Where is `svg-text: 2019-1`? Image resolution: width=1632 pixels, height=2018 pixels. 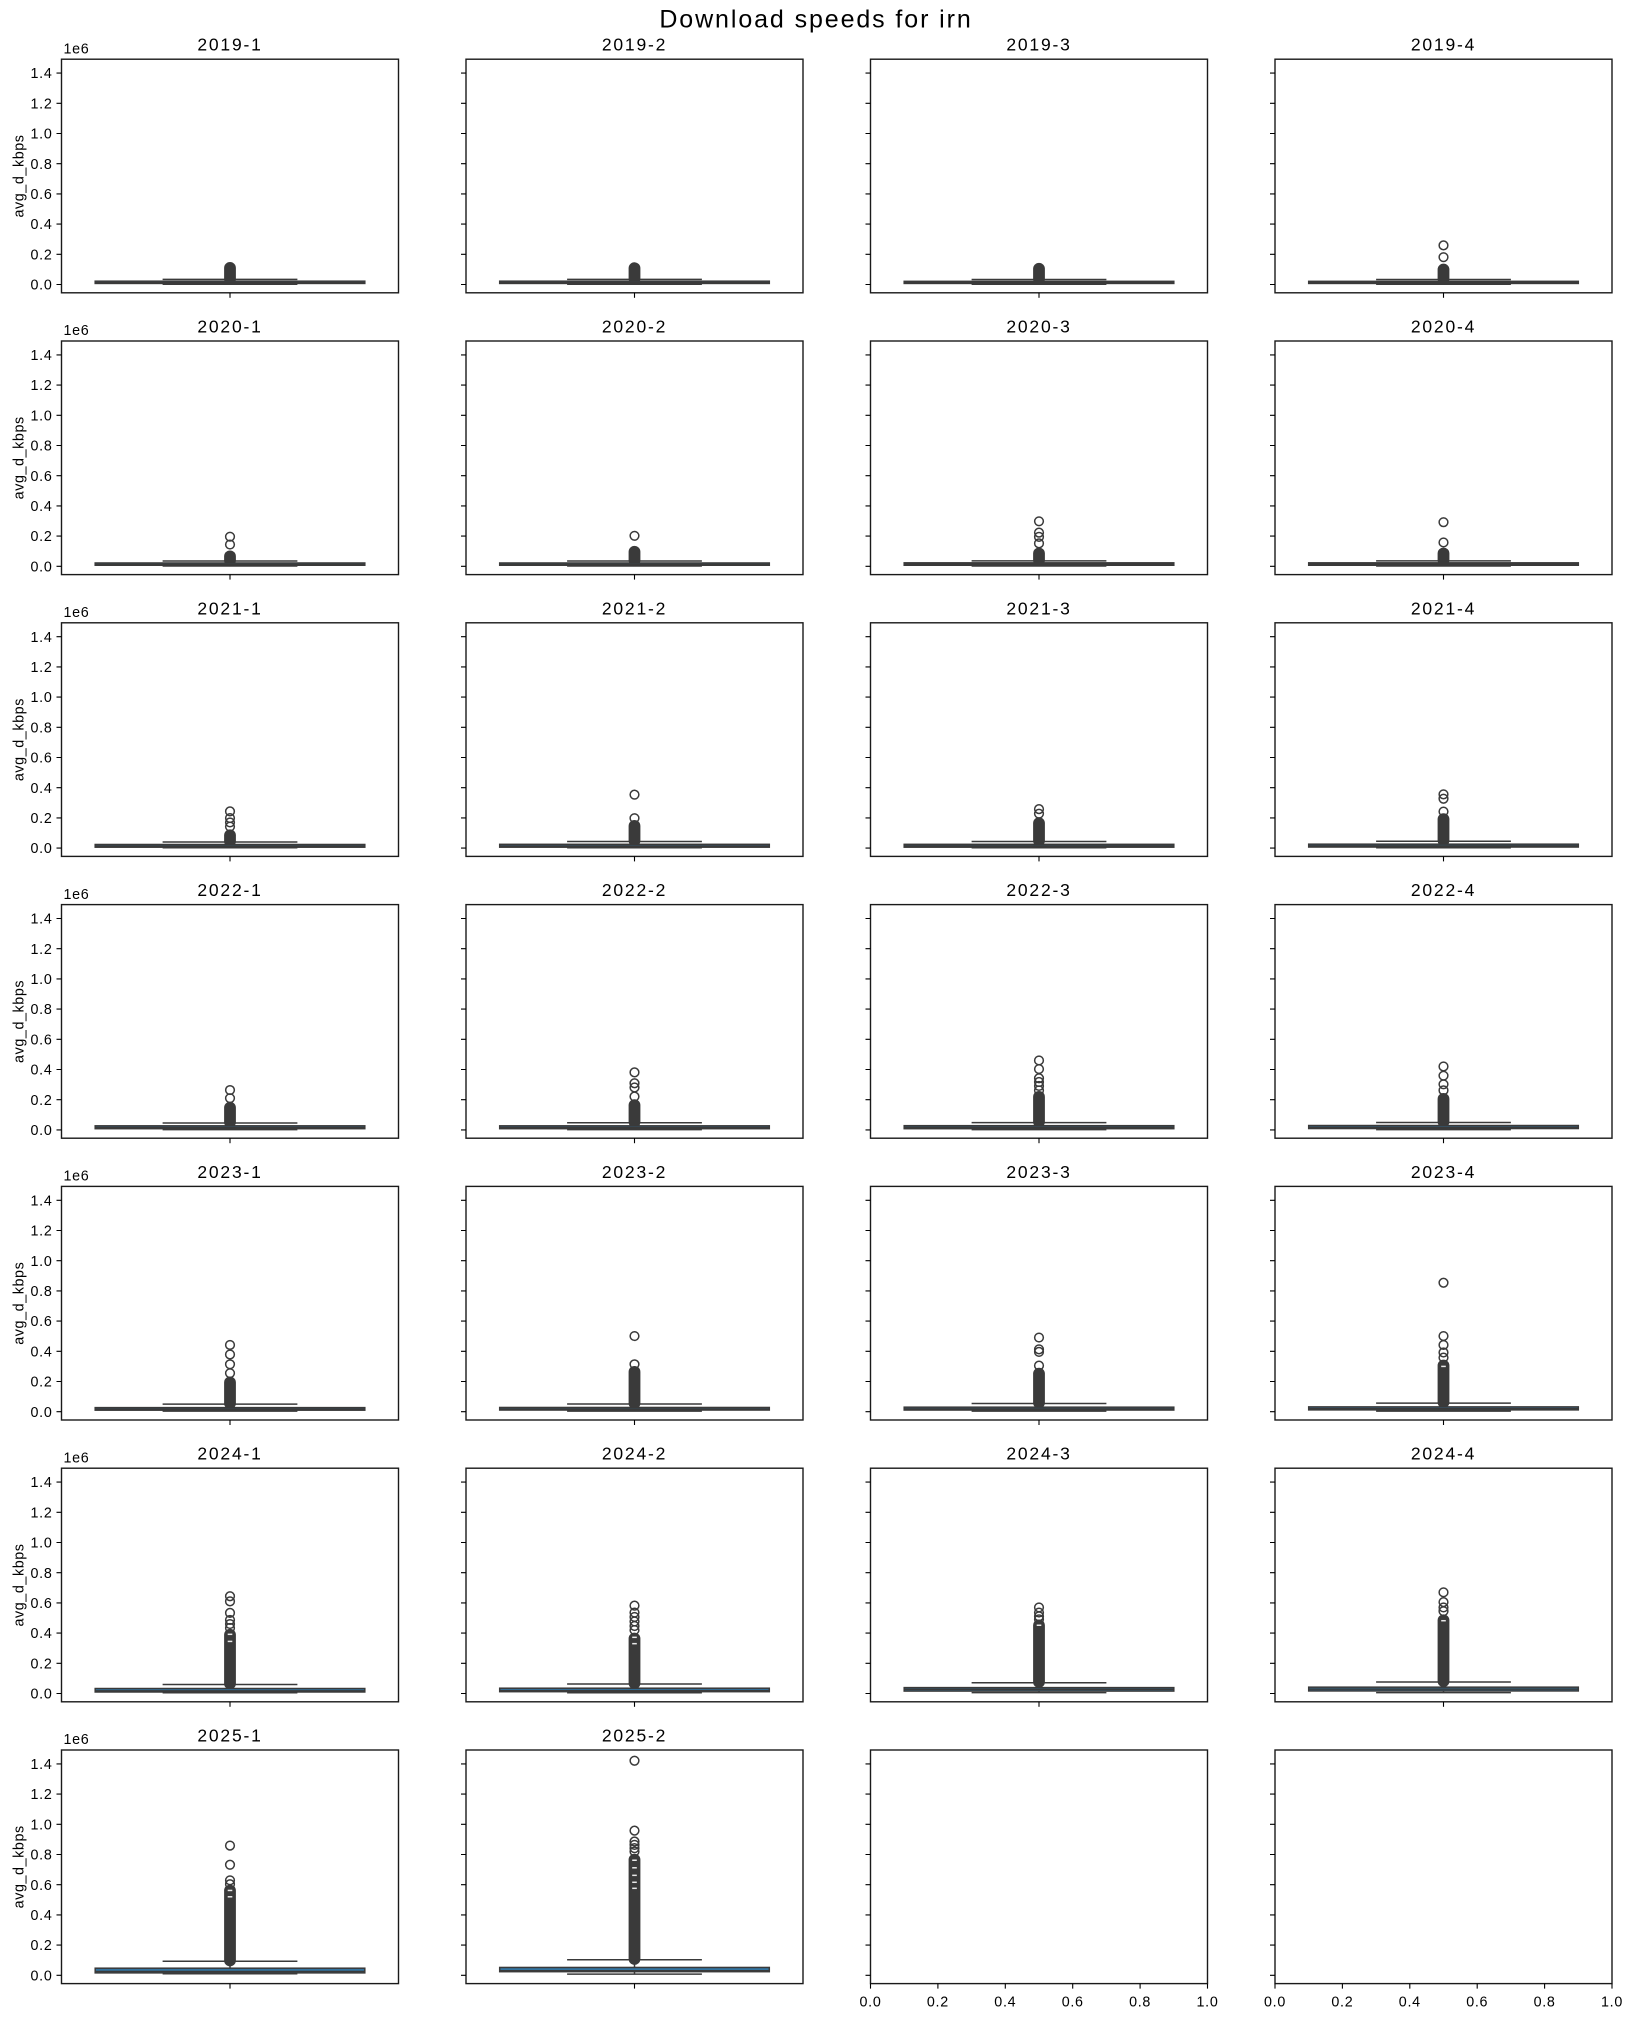
svg-text: 2019-1 is located at coordinates (229, 45).